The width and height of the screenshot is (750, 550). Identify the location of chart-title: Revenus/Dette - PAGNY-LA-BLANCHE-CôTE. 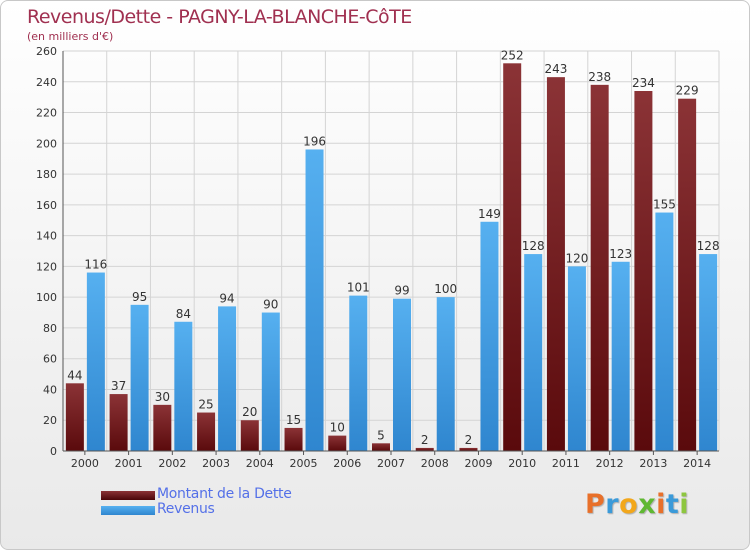
(219, 17).